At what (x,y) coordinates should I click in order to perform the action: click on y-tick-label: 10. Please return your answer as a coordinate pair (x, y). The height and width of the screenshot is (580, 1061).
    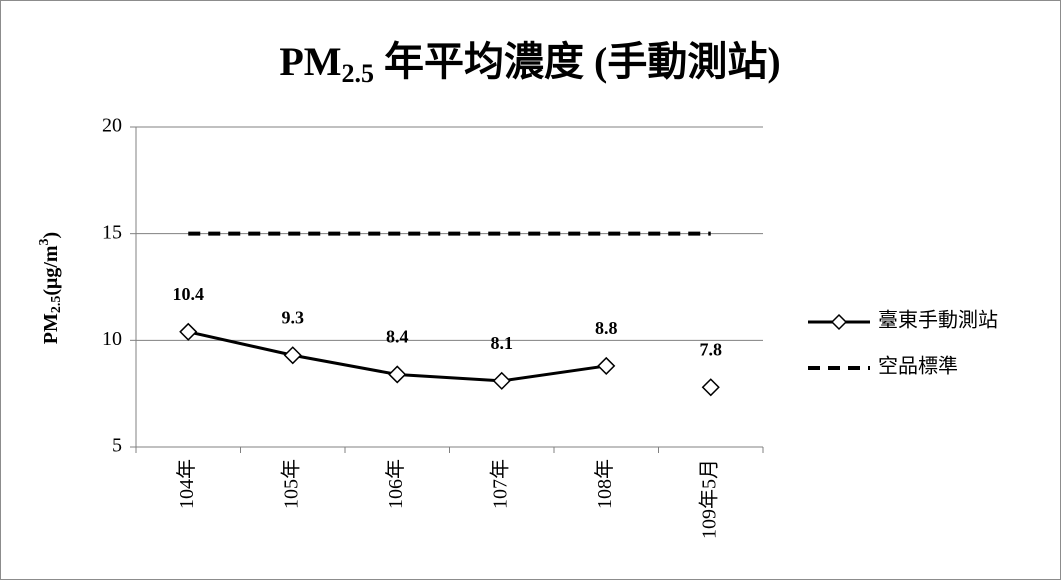
    Looking at the image, I should click on (112, 339).